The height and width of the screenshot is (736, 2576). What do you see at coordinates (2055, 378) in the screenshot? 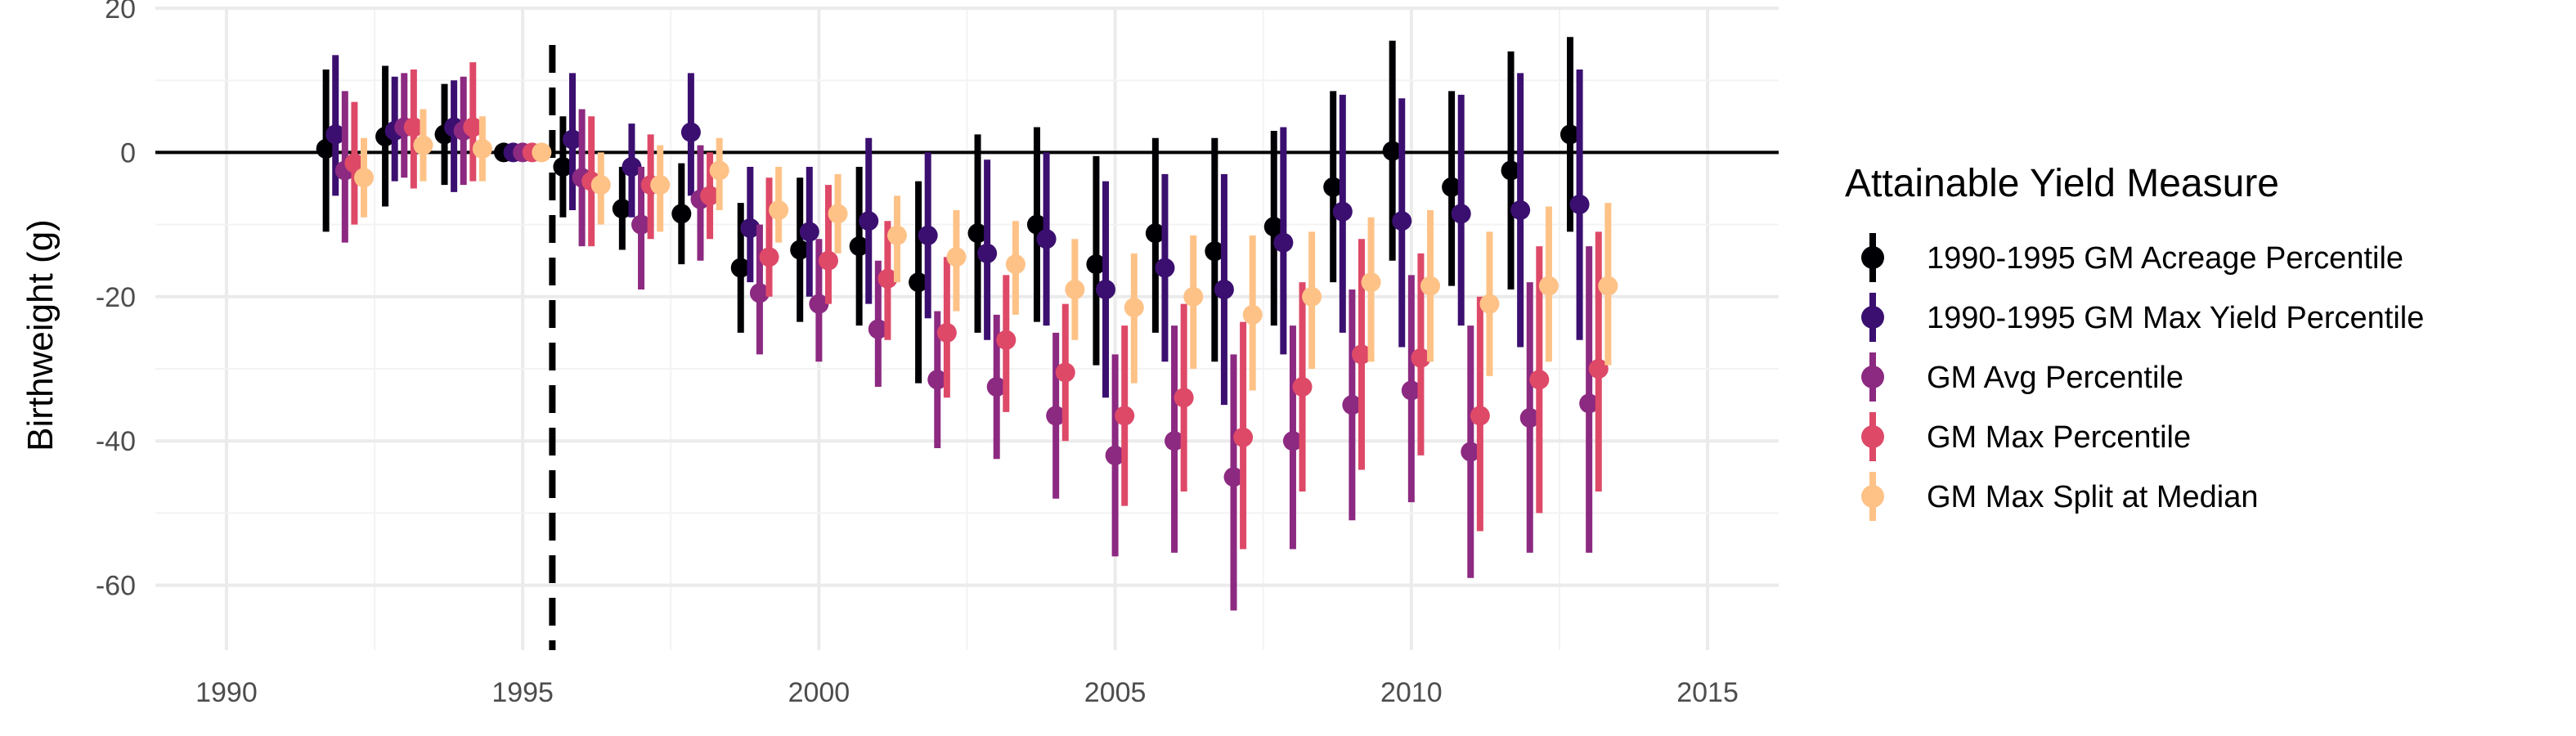
I see `legend-entry-label: GM Avg Percentile` at bounding box center [2055, 378].